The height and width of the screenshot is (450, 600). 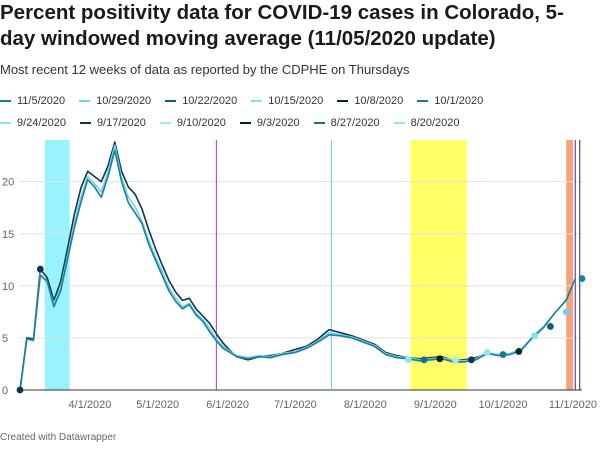 I want to click on legend-label: 10/29/2020, so click(x=124, y=101).